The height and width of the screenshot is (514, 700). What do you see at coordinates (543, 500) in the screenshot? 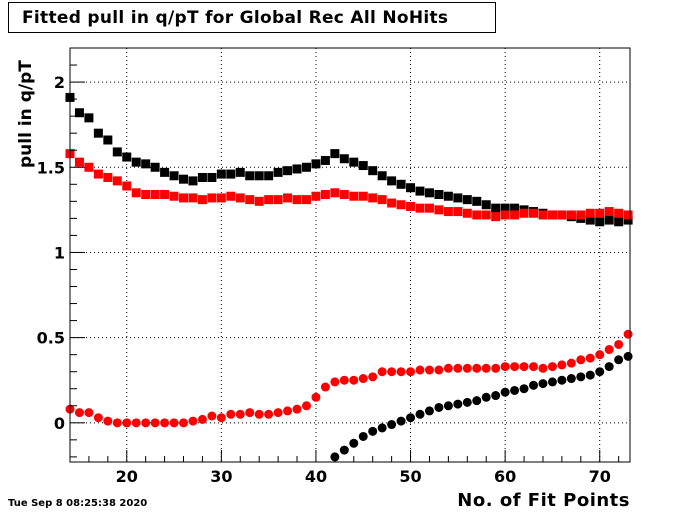
I see `x-axis-label: No. of Fit Points` at bounding box center [543, 500].